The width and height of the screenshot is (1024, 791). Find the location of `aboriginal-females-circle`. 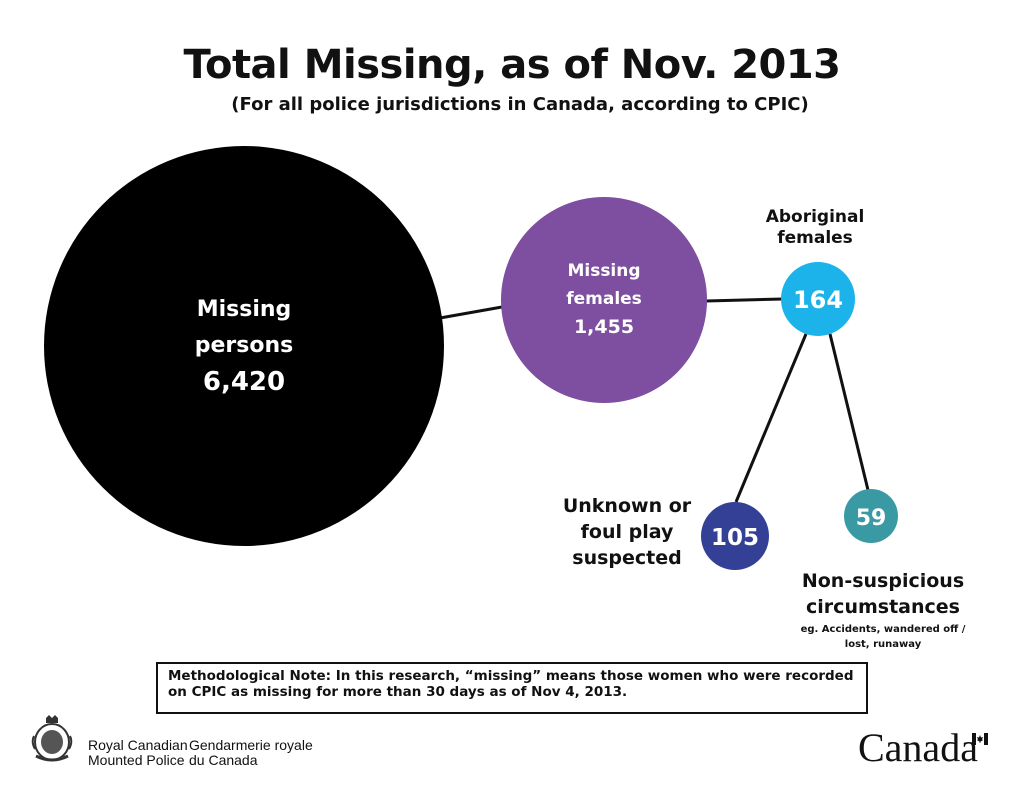

aboriginal-females-circle is located at coordinates (818, 299).